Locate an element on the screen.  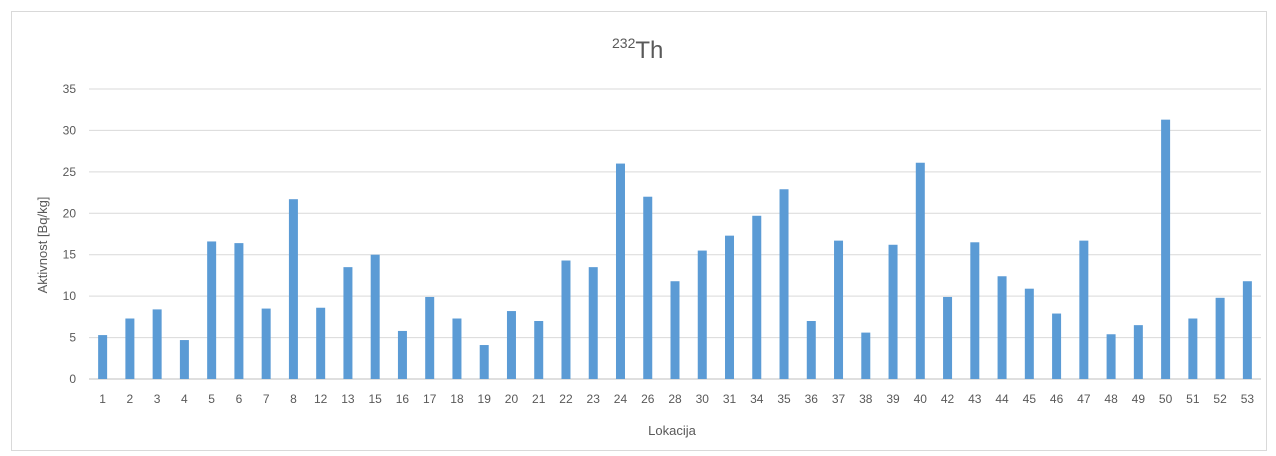
x-tick-label: 28 is located at coordinates (675, 399).